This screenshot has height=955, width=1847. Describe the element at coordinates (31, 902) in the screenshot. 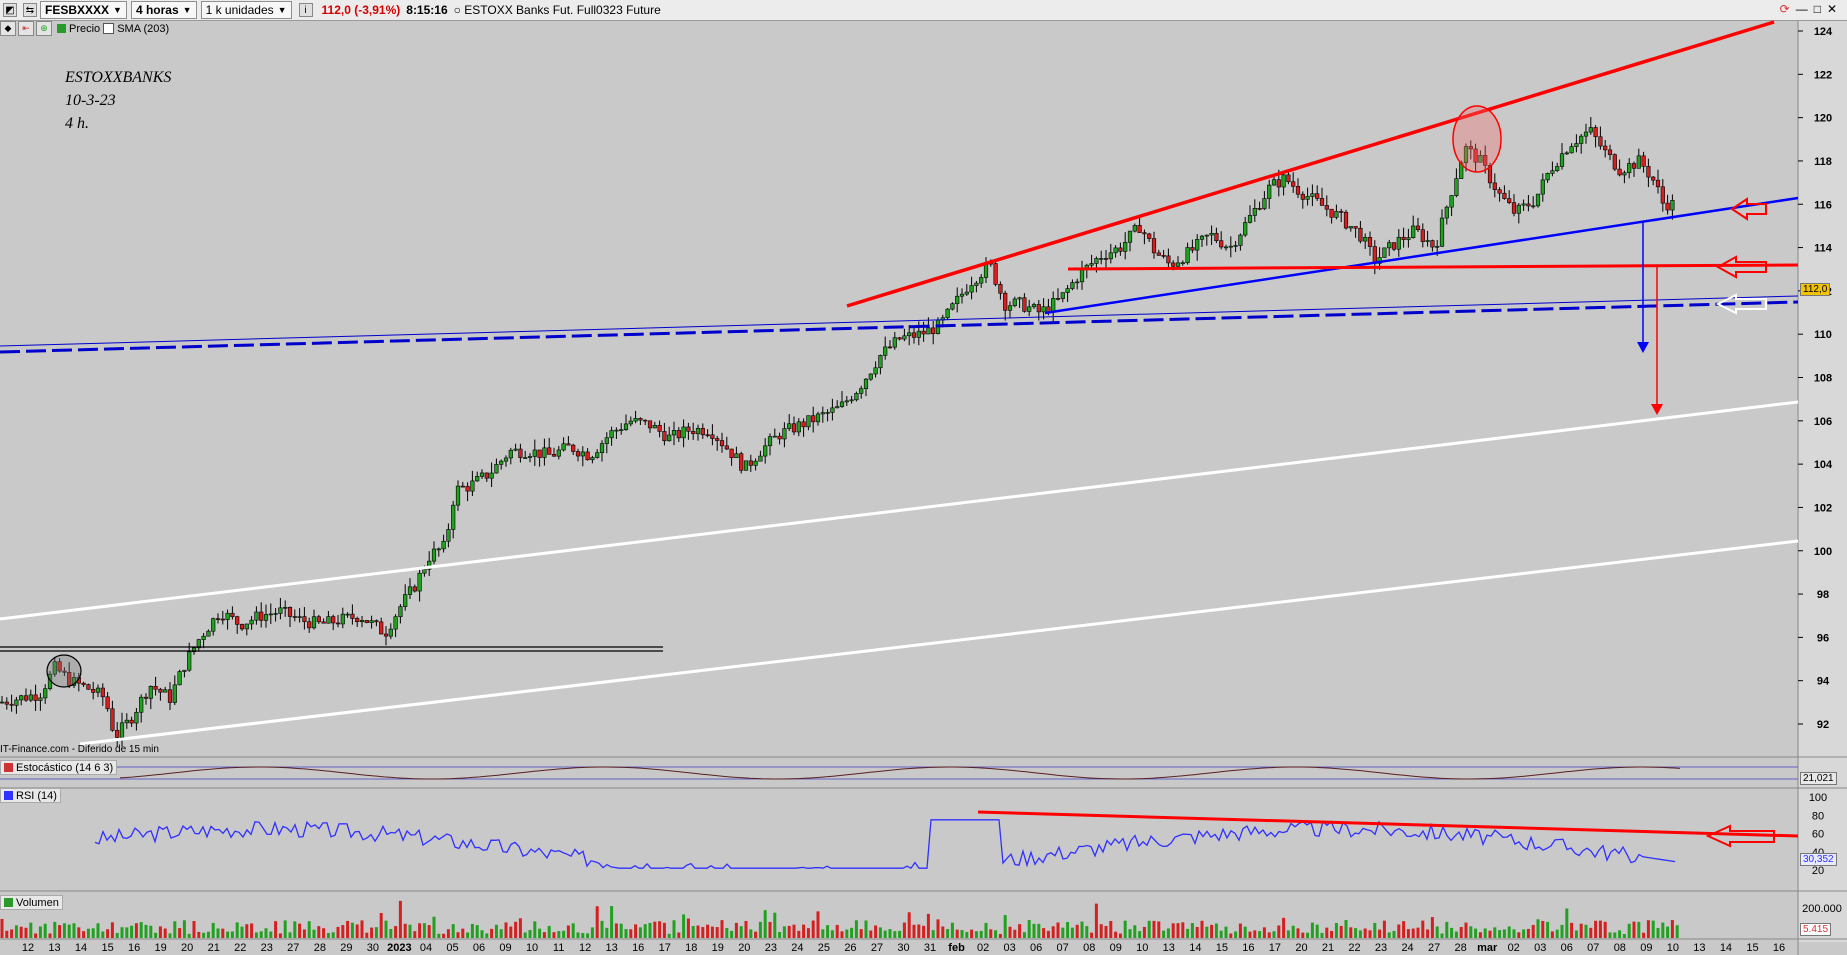

I see `volume-panel-label: Volumen` at that location.